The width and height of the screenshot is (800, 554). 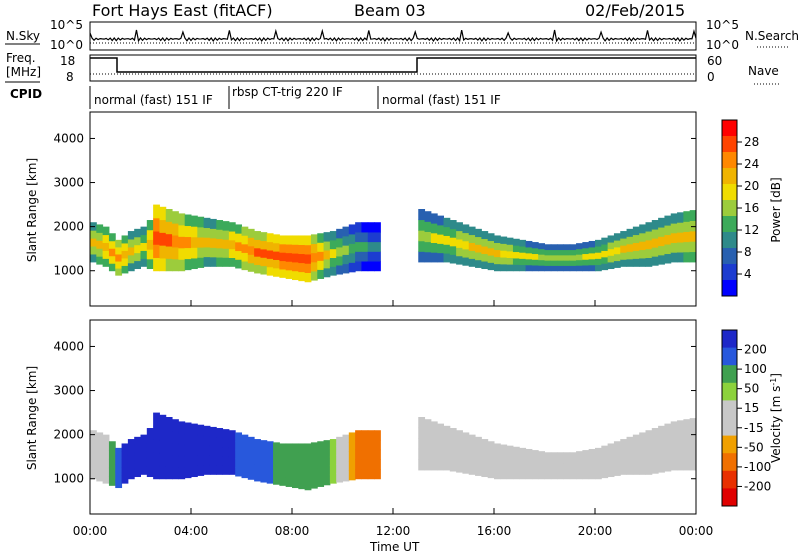 I want to click on xtick-label: 16:00, so click(x=494, y=531).